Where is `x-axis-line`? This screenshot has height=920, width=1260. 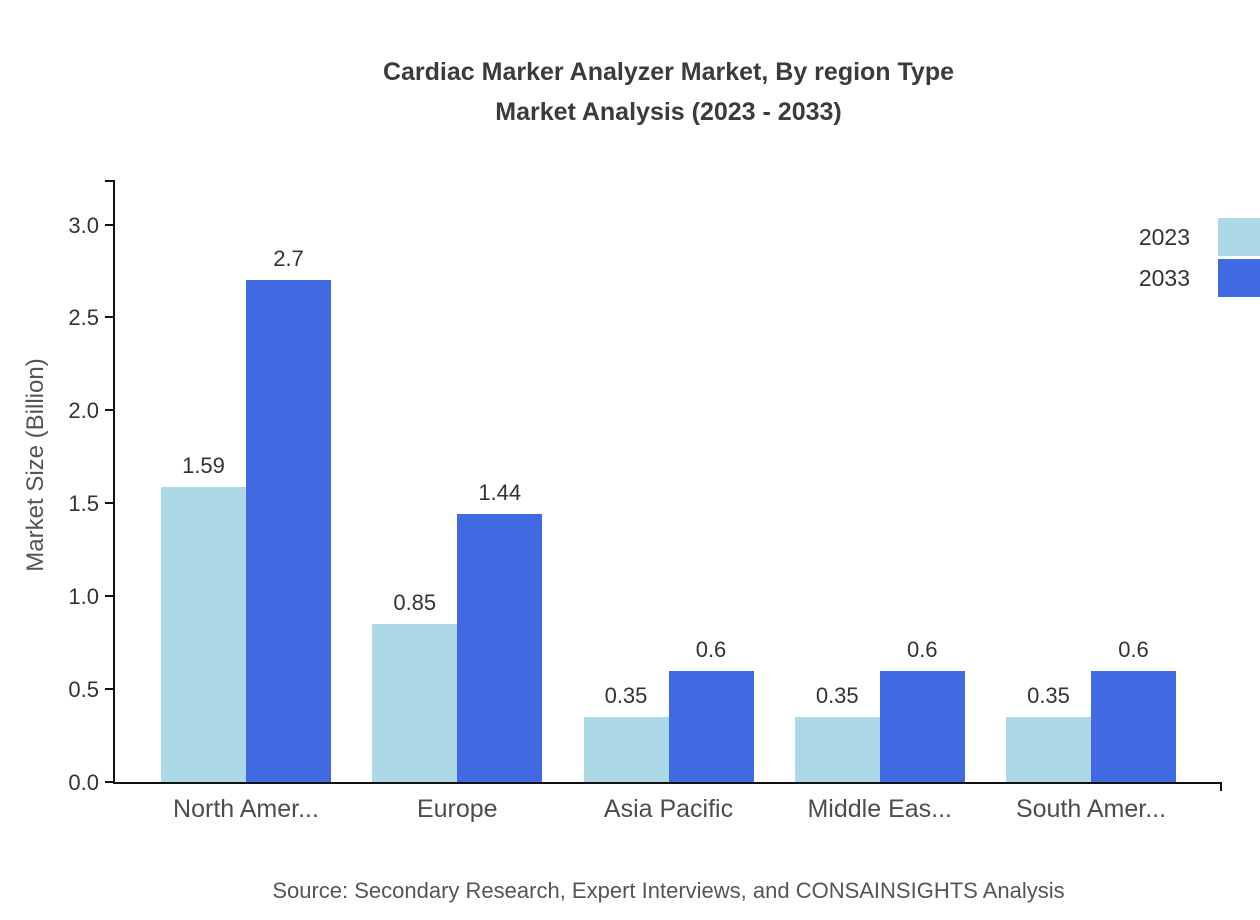 x-axis-line is located at coordinates (667, 783).